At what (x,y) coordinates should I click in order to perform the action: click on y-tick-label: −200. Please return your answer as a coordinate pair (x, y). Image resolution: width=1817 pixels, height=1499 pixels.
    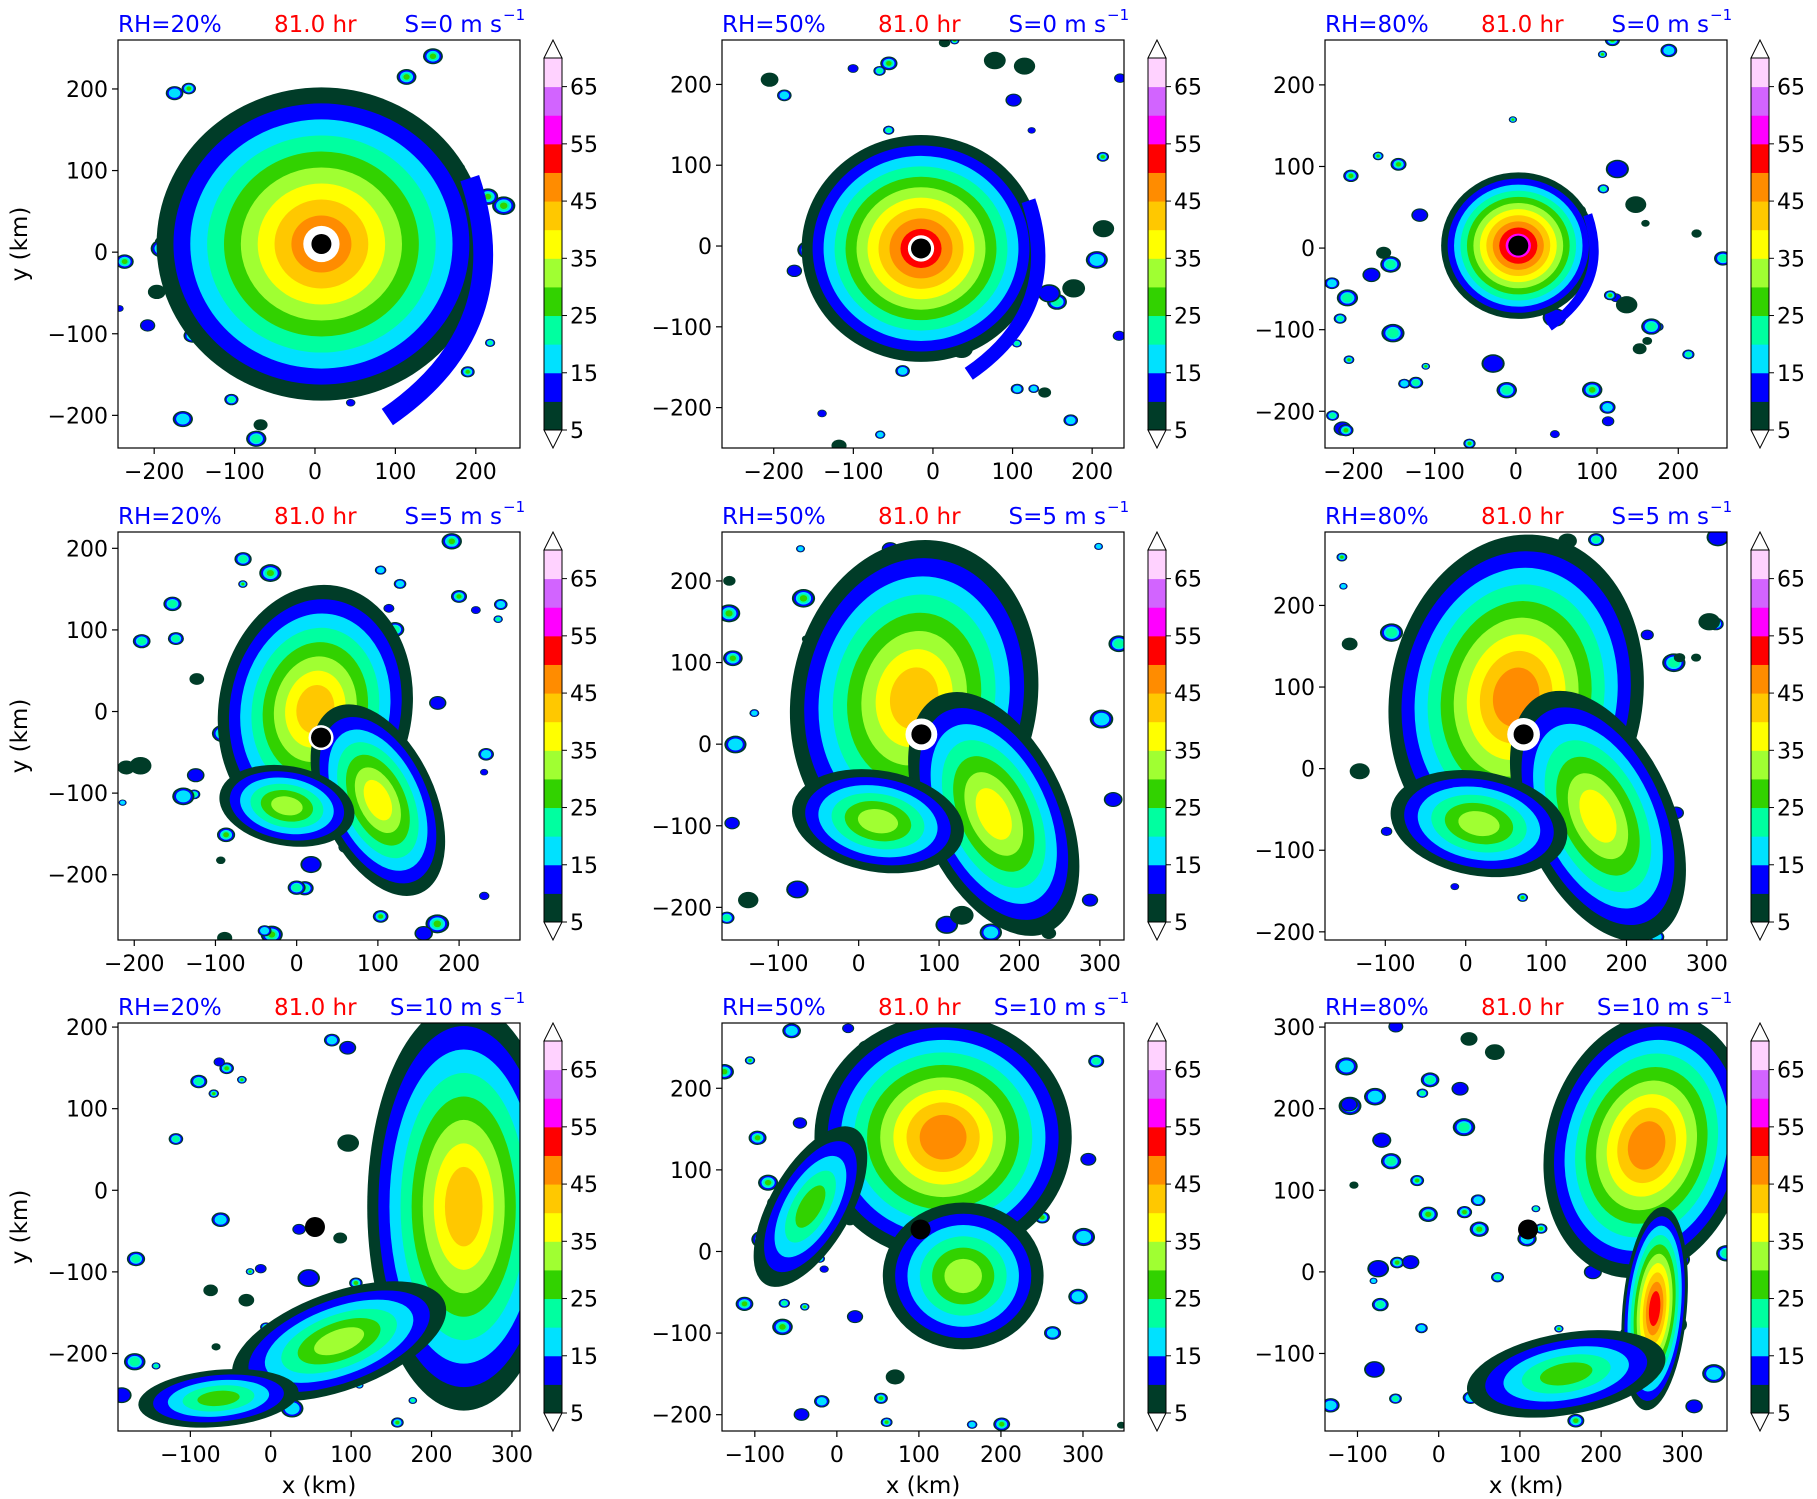
    Looking at the image, I should click on (78, 1354).